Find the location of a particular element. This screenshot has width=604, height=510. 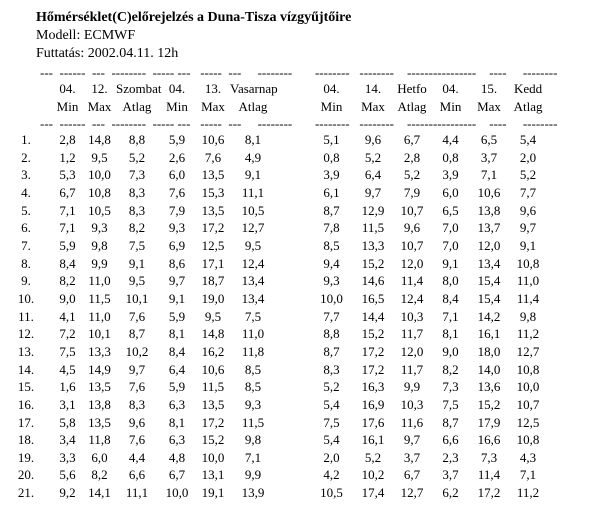

value-cell: 10,1 is located at coordinates (99, 334).